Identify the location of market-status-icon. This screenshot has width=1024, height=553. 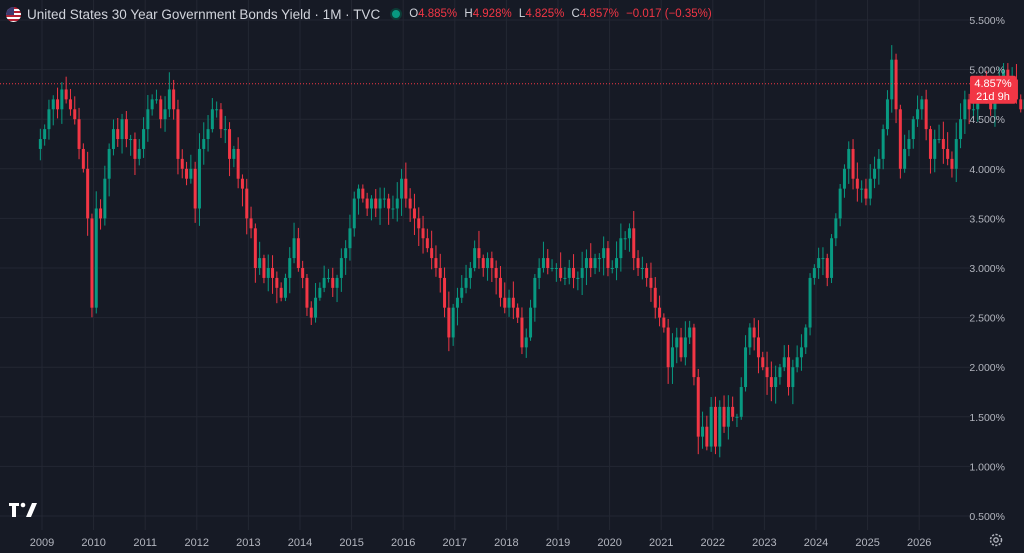
(396, 14).